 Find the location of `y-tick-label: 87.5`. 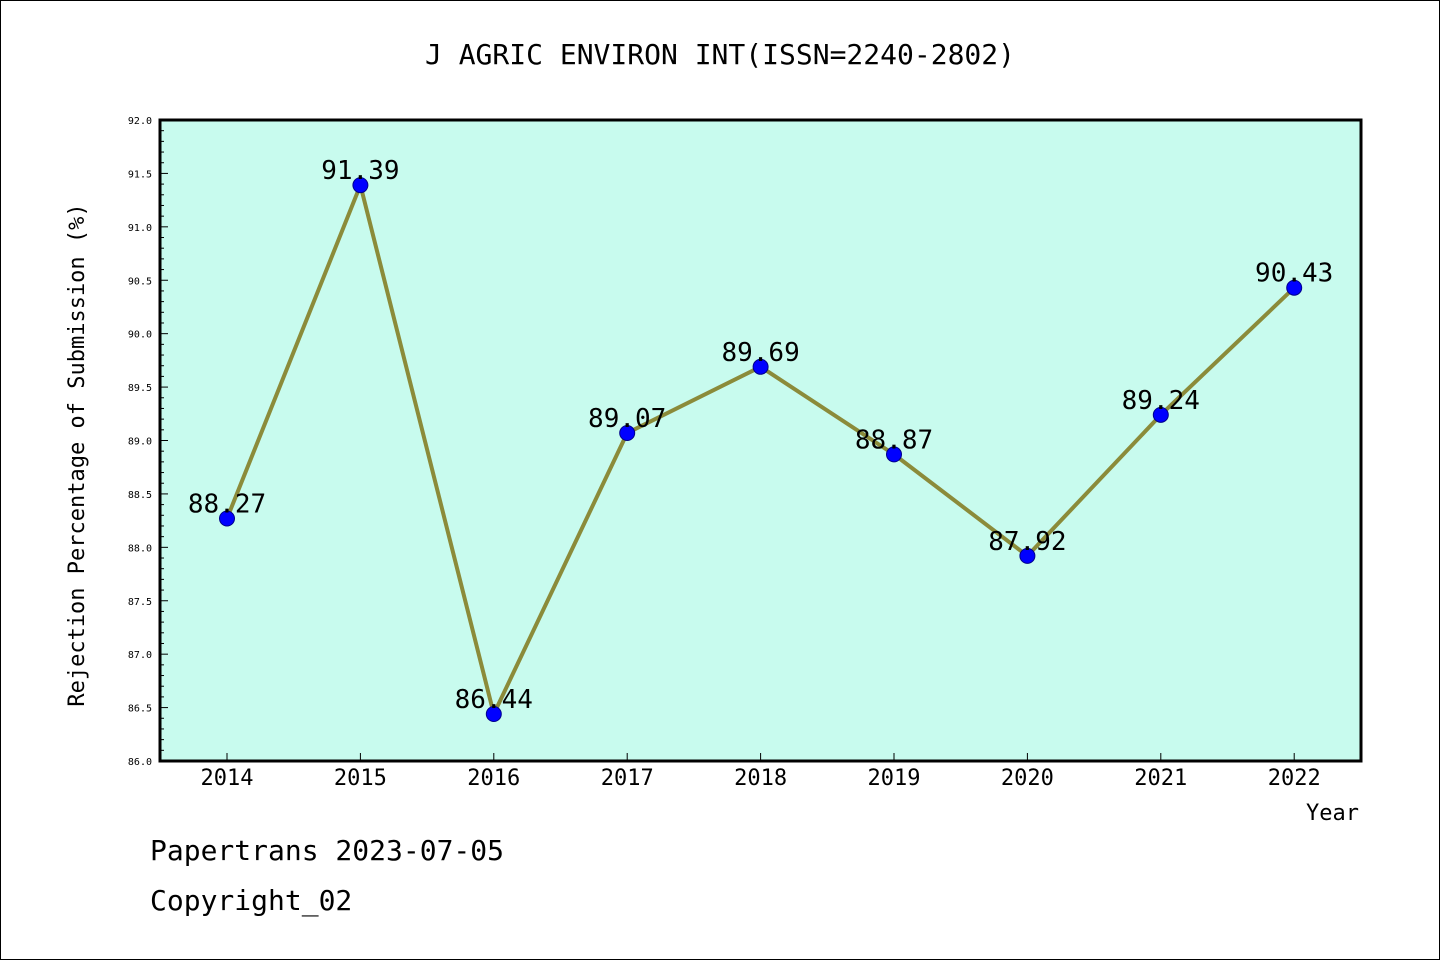

y-tick-label: 87.5 is located at coordinates (140, 602).